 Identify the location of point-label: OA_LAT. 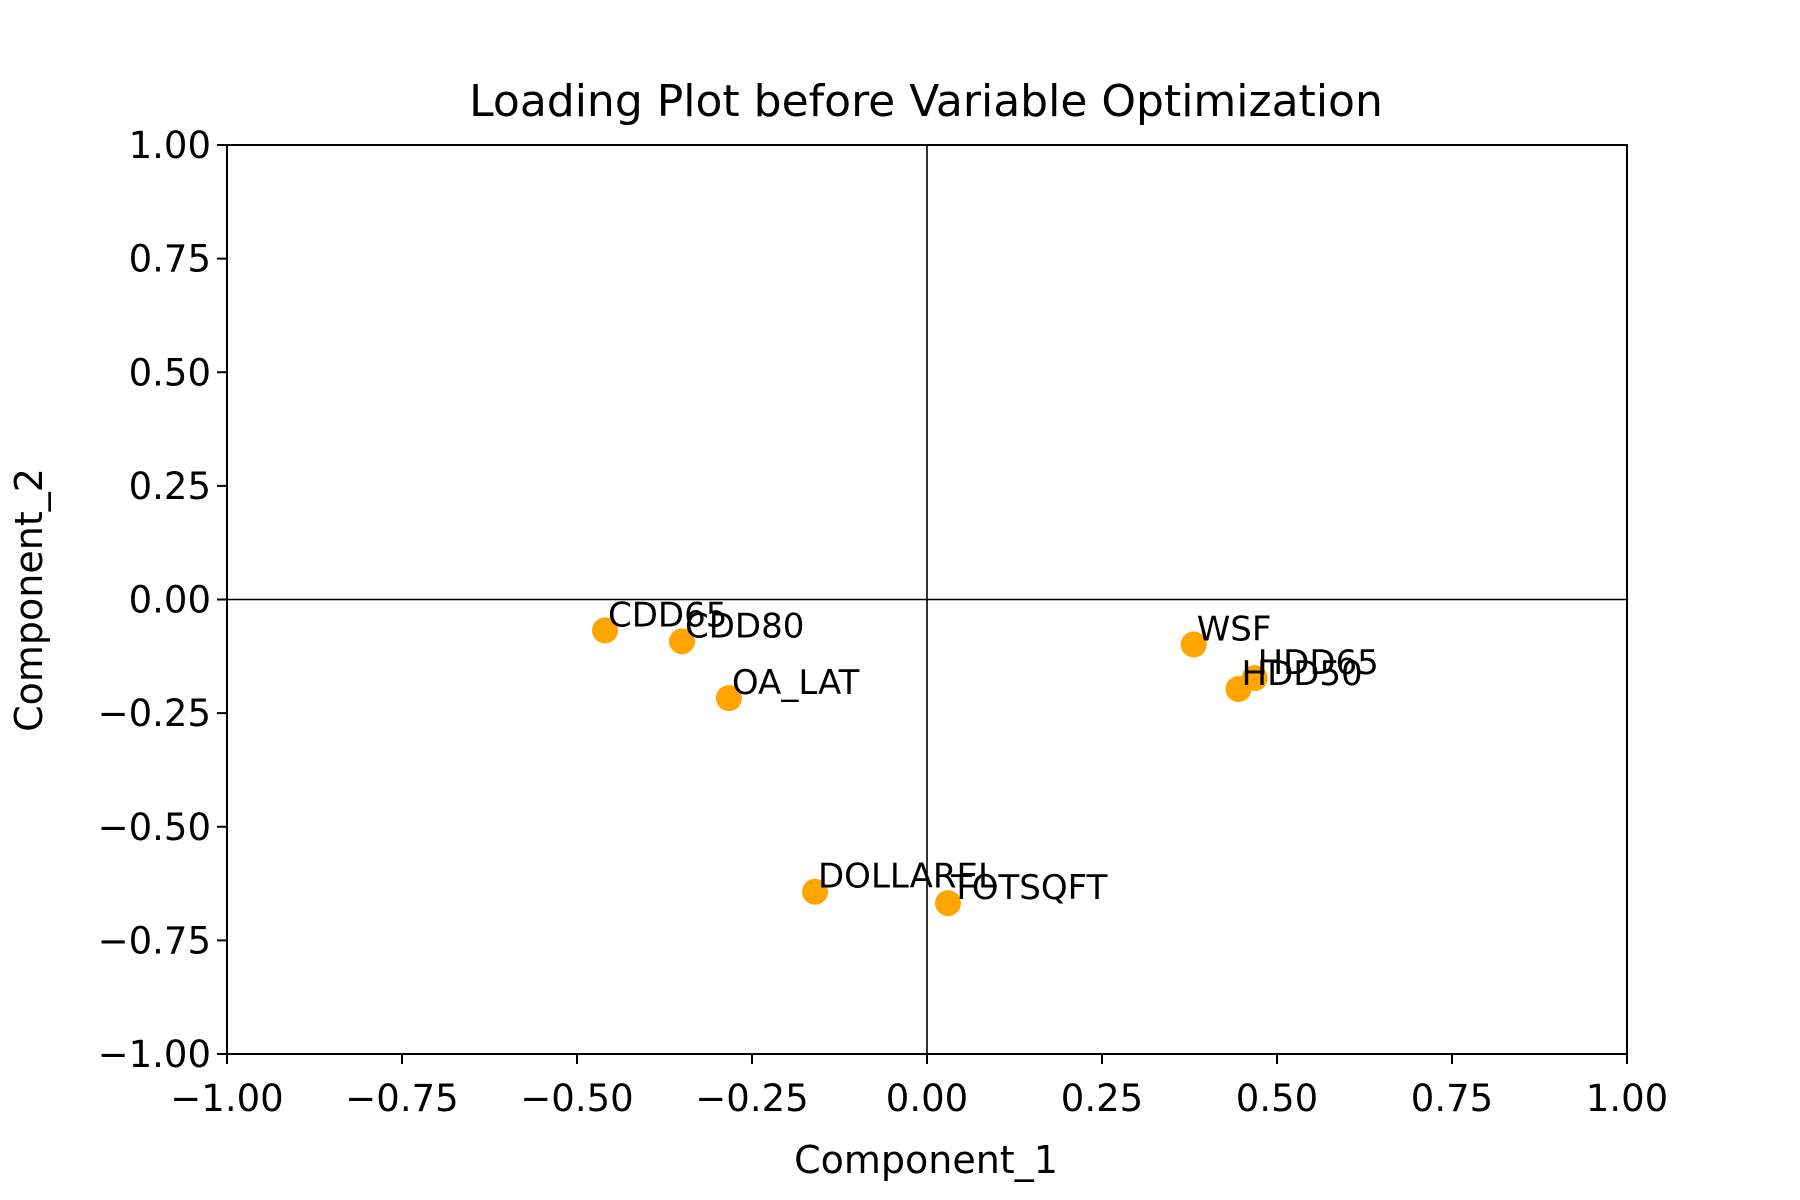
(796, 683).